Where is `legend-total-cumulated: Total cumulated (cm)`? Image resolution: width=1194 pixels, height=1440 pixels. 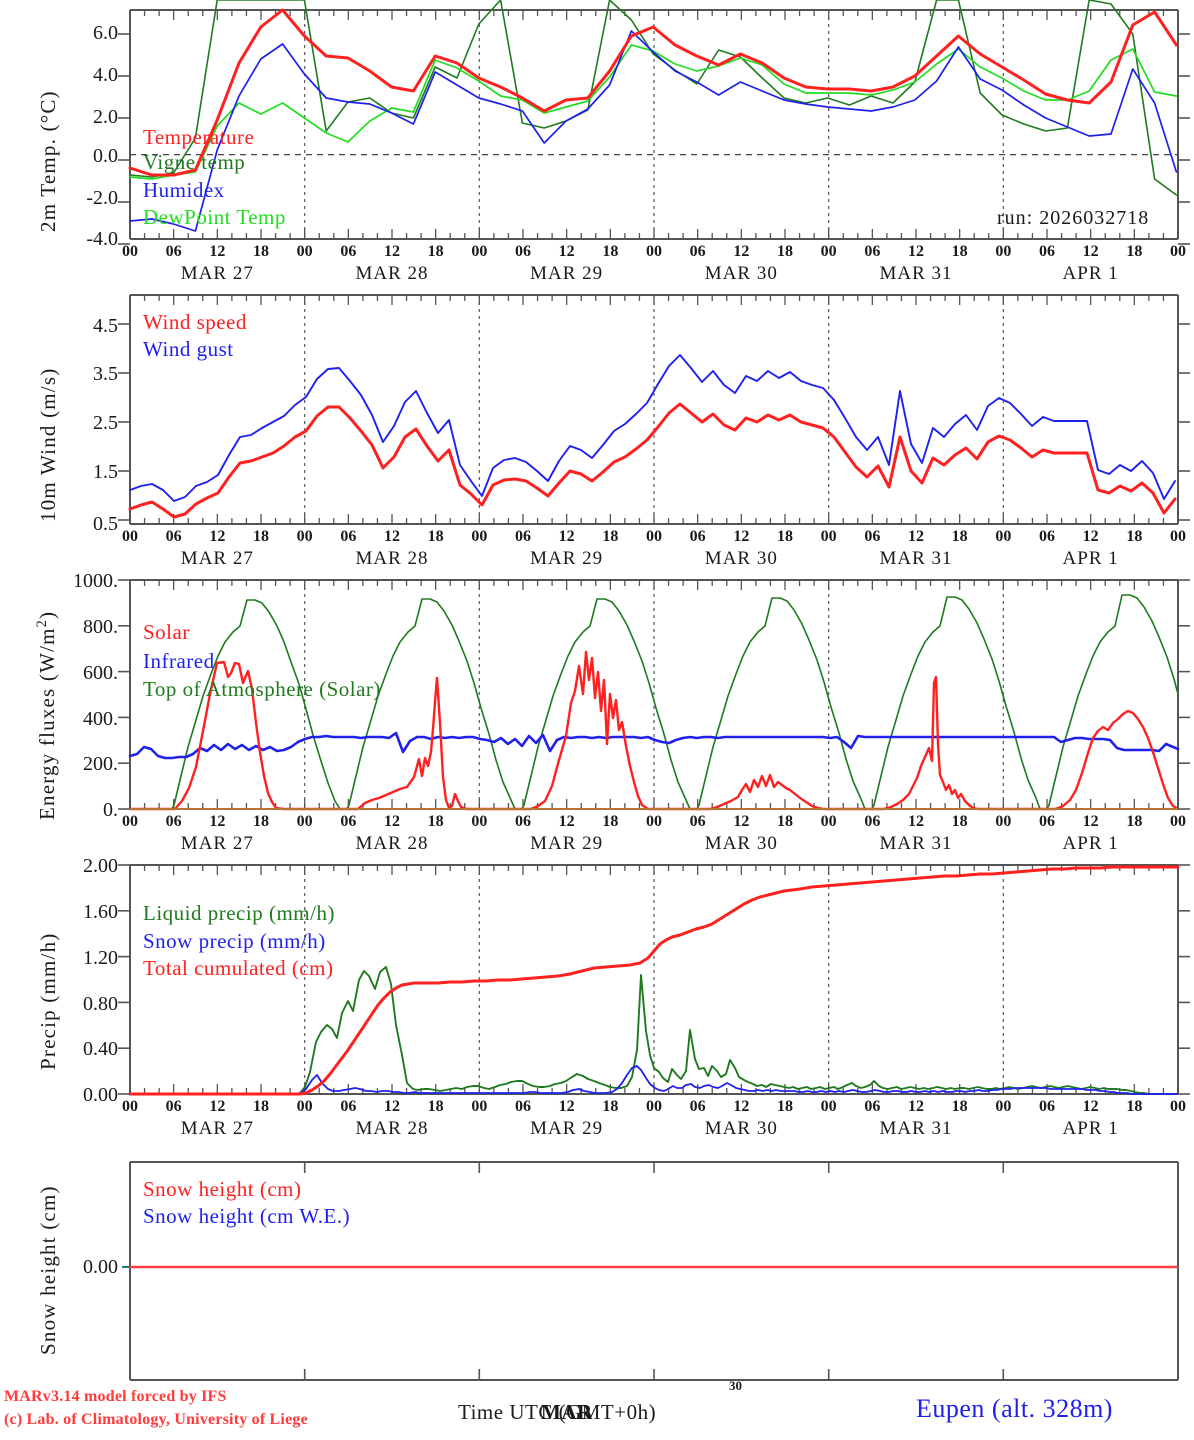 legend-total-cumulated: Total cumulated (cm) is located at coordinates (238, 968).